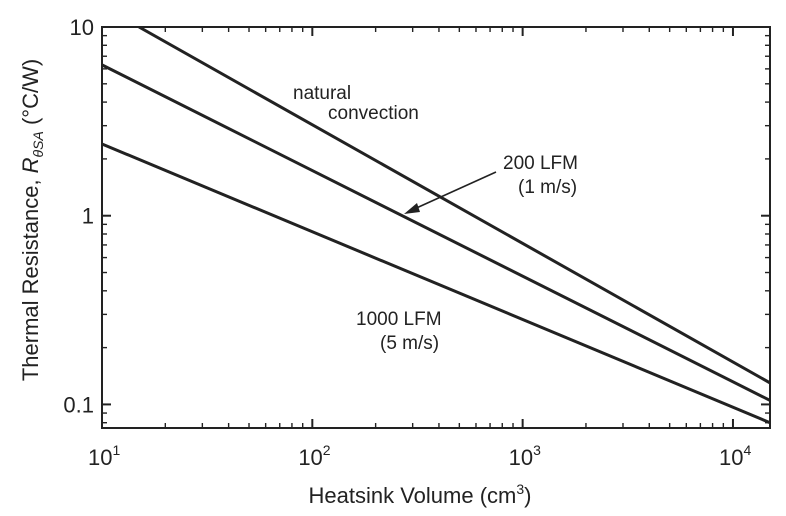 This screenshot has width=786, height=516. What do you see at coordinates (413, 495) in the screenshot?
I see `x-axis-title-main: Heatsink Volume (cm` at bounding box center [413, 495].